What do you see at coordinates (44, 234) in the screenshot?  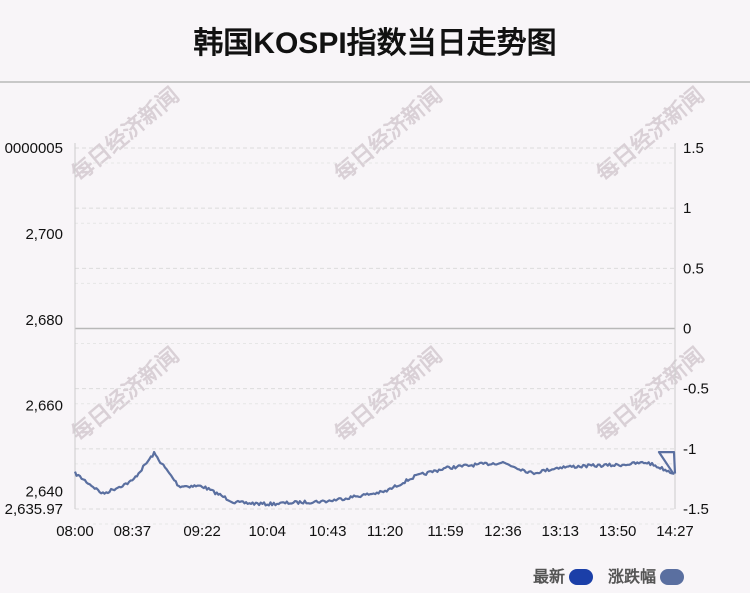 I see `y-left-tick-label: 2,700` at bounding box center [44, 234].